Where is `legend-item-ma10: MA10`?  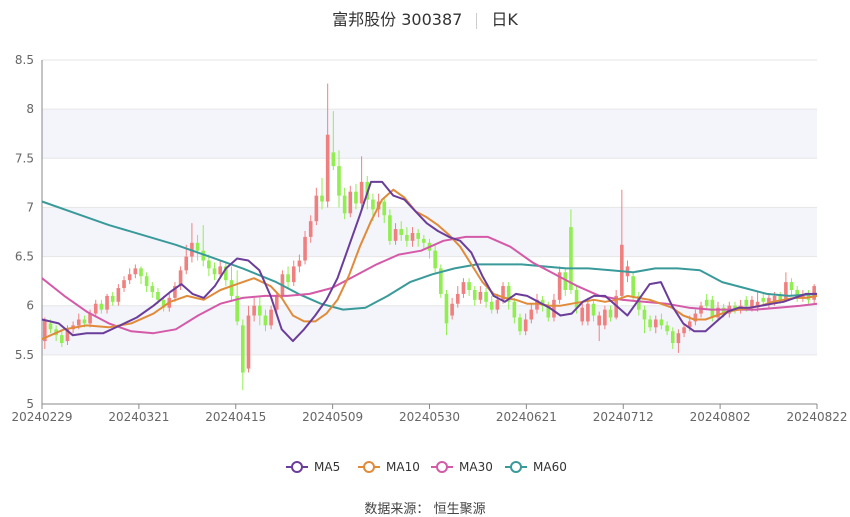
legend-item-ma10: MA10 is located at coordinates (389, 467).